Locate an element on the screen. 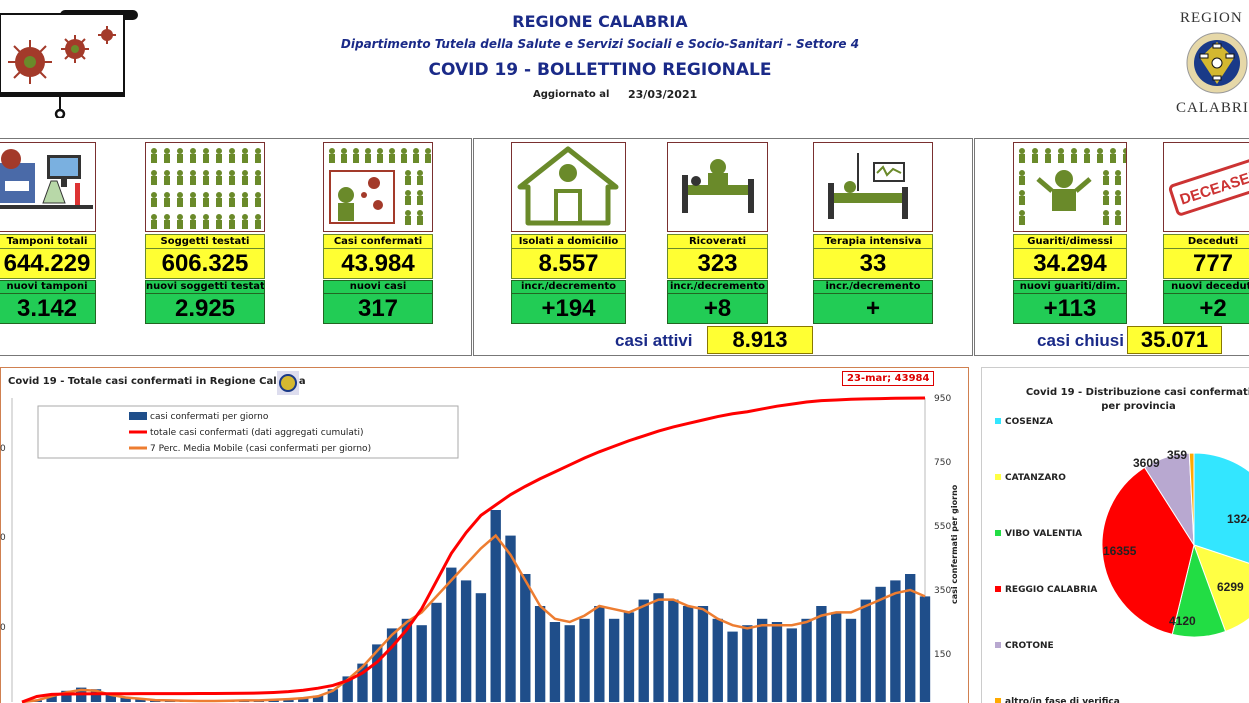 The width and height of the screenshot is (1249, 703). card-7-label: Deceduti is located at coordinates (1206, 241).